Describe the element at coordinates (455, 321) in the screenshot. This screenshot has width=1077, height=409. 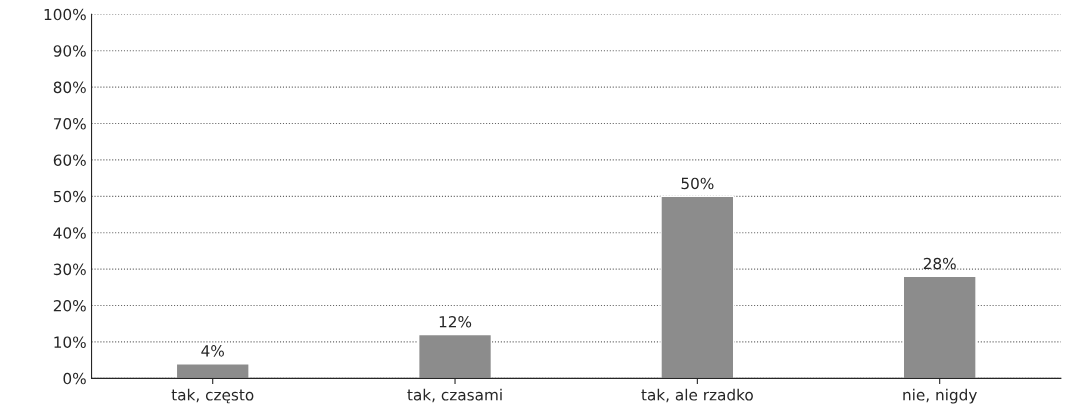
I see `data-label: 12%` at that location.